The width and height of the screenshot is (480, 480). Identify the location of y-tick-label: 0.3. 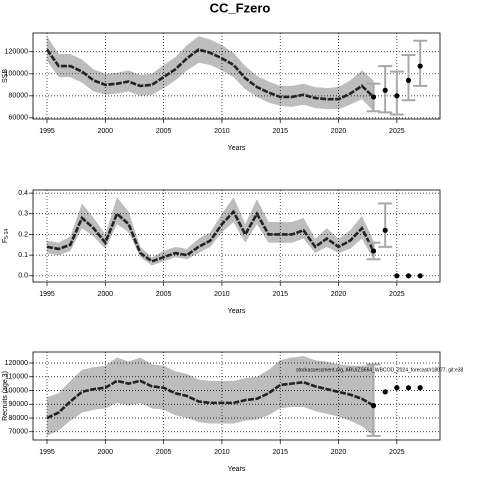
(23, 214).